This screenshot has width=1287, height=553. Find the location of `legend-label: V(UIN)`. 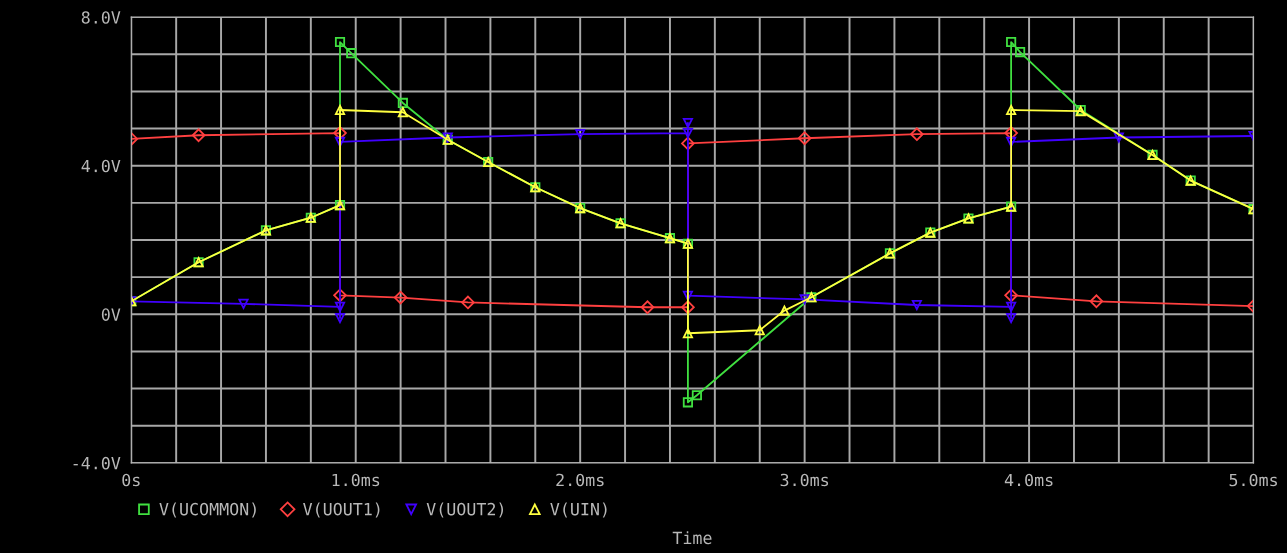

legend-label: V(UIN) is located at coordinates (578, 510).